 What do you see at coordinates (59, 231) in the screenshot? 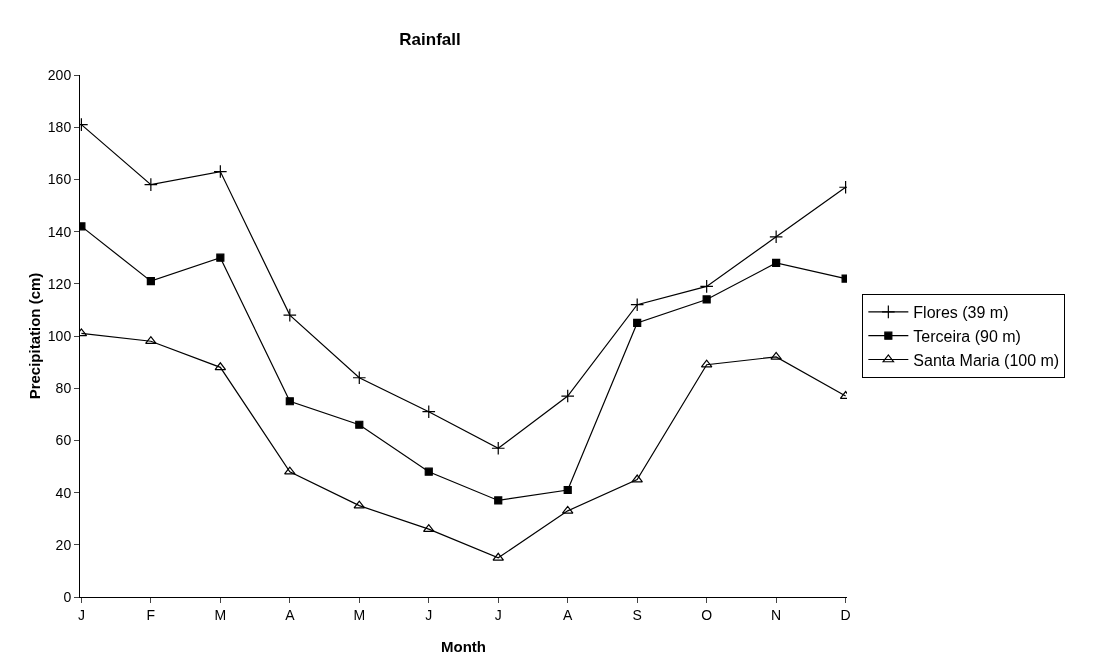
I see `y-tick-label: 140` at bounding box center [59, 231].